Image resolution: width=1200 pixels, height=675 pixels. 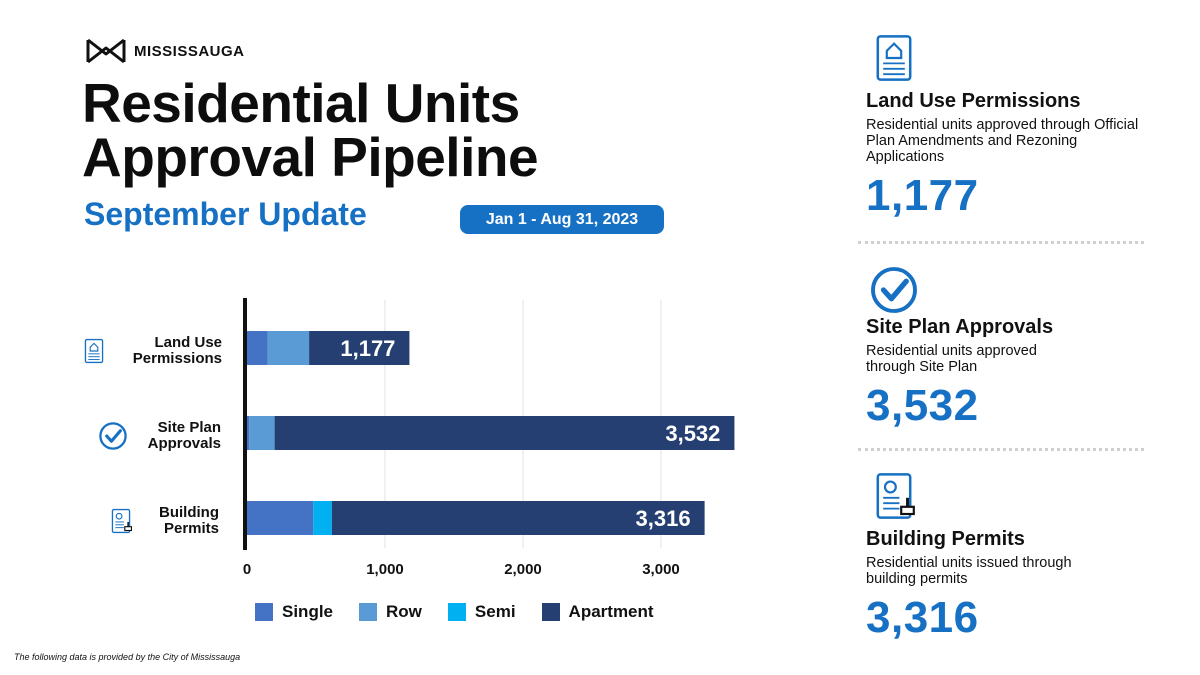 What do you see at coordinates (188, 342) in the screenshot?
I see `category-label: Land Use` at bounding box center [188, 342].